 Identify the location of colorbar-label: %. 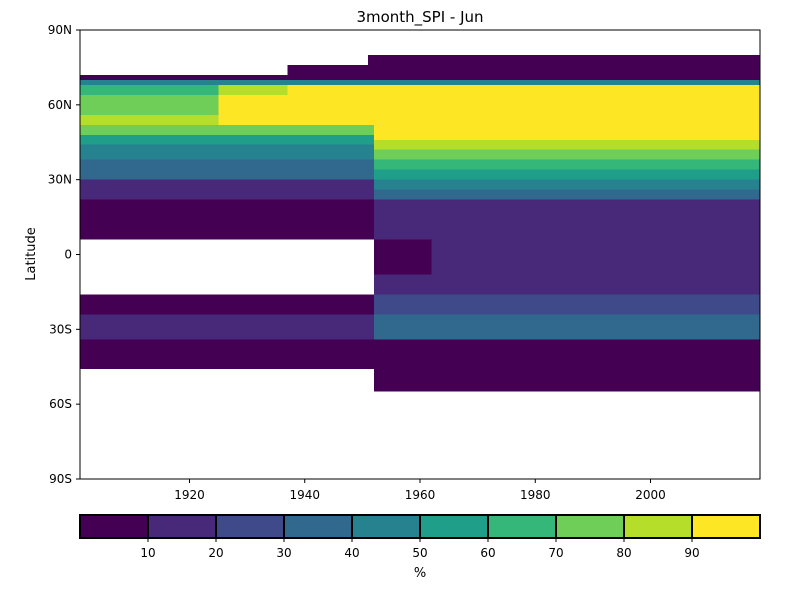
(420, 573).